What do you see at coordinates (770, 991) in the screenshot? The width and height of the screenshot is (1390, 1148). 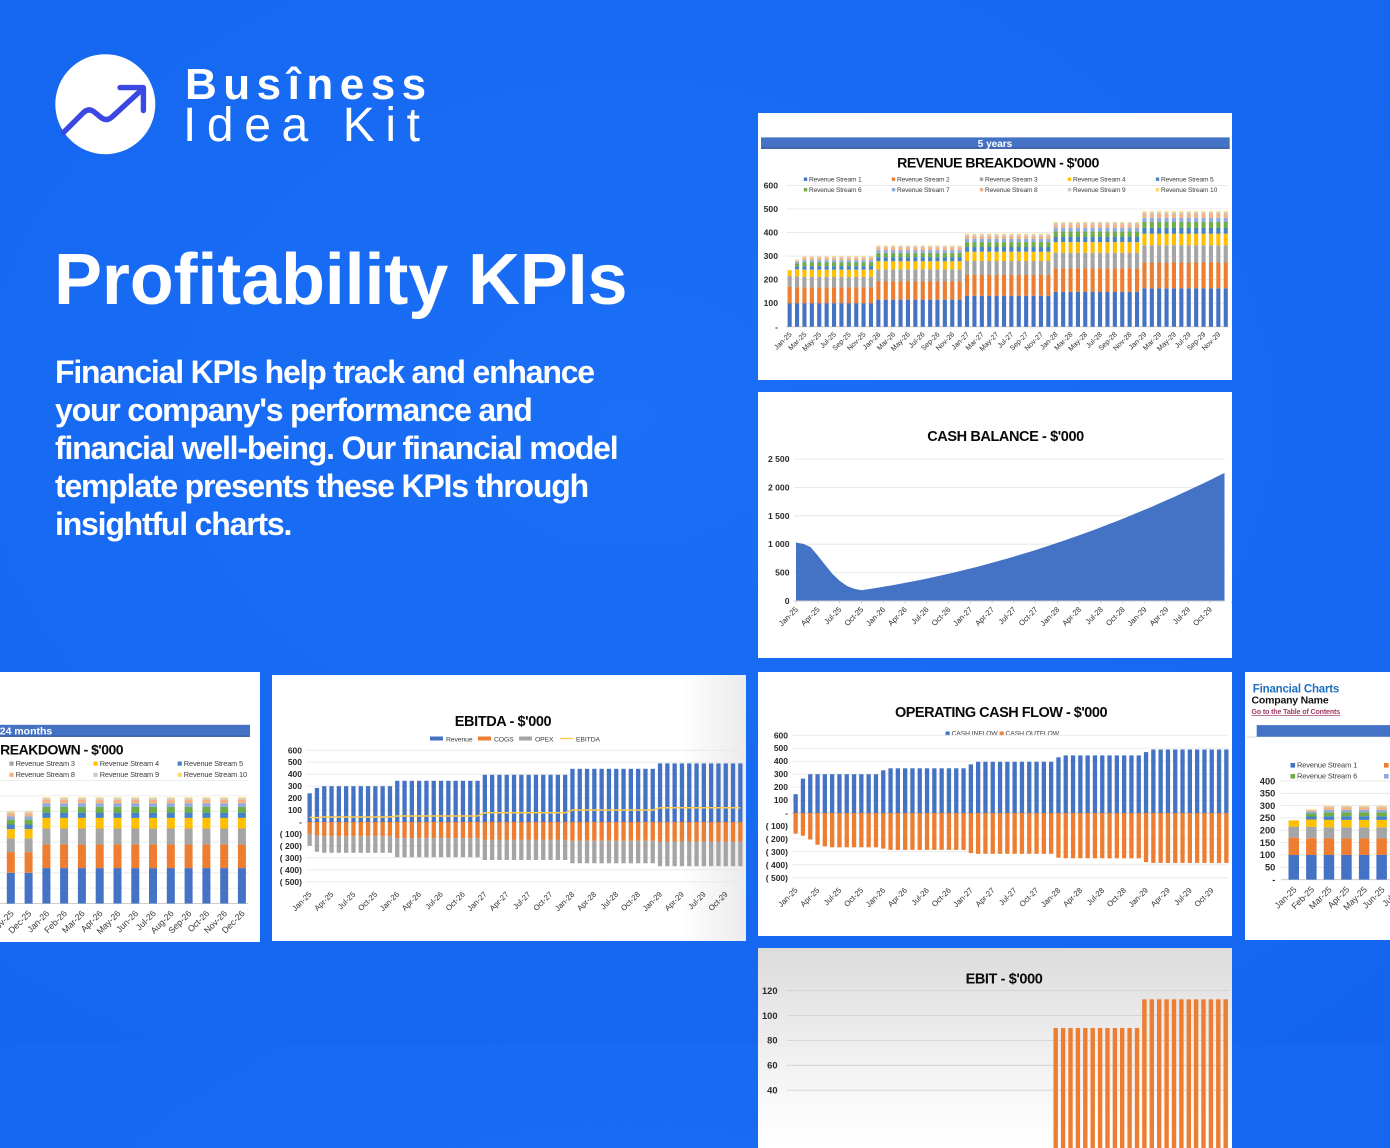 I see `svg-text: 120` at bounding box center [770, 991].